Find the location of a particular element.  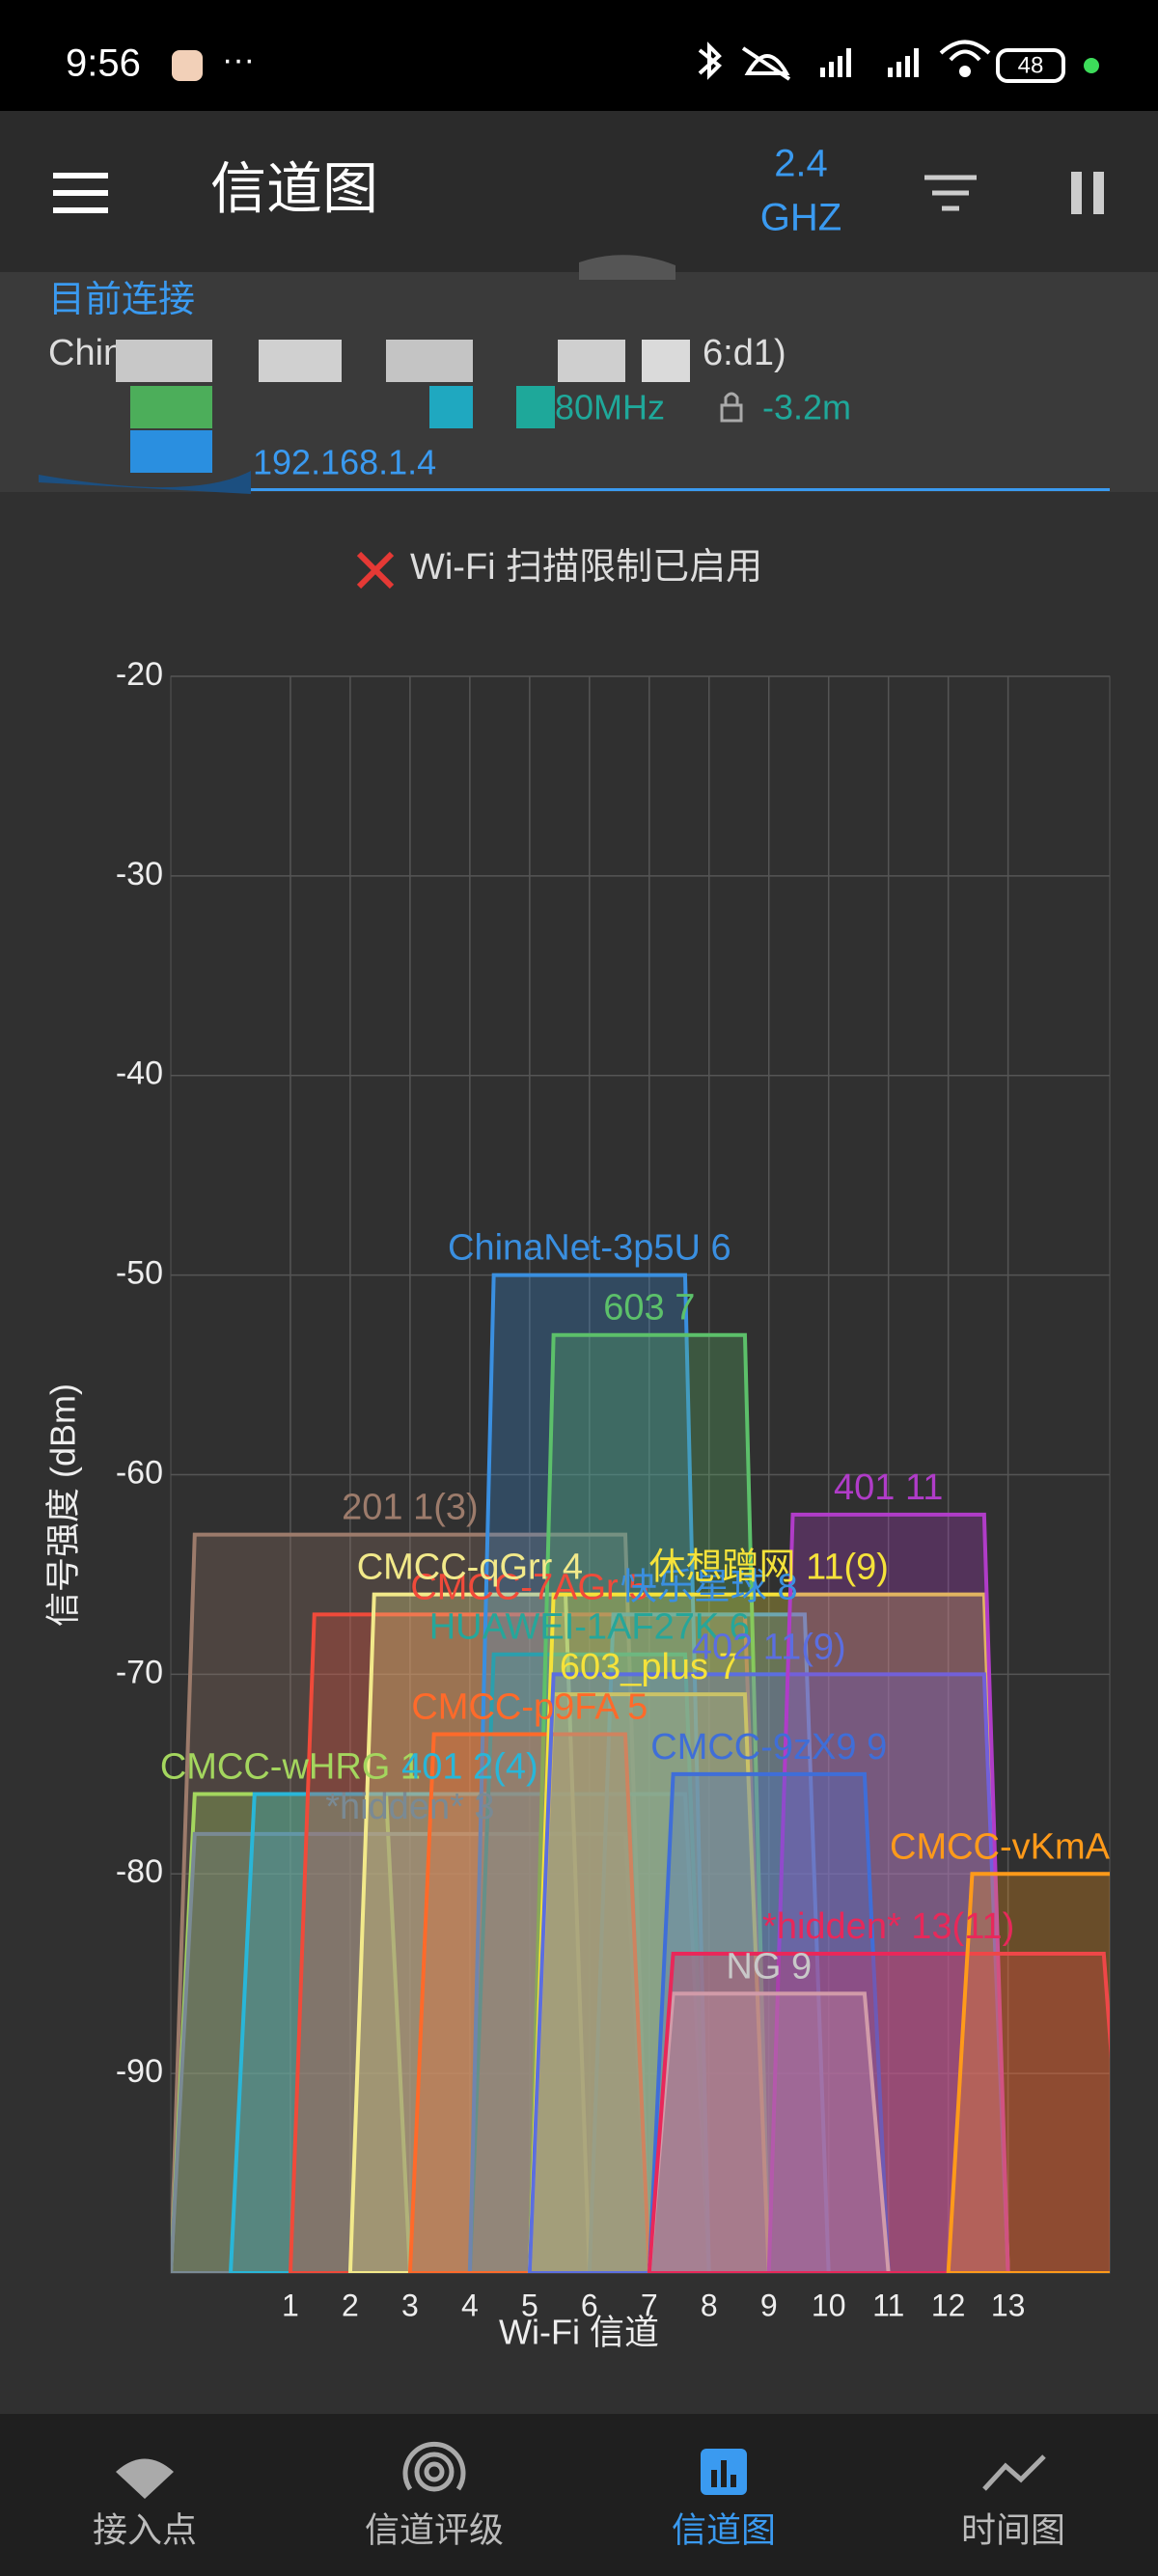

network-label: HUAWEI-1AF27K 6 is located at coordinates (589, 1628).